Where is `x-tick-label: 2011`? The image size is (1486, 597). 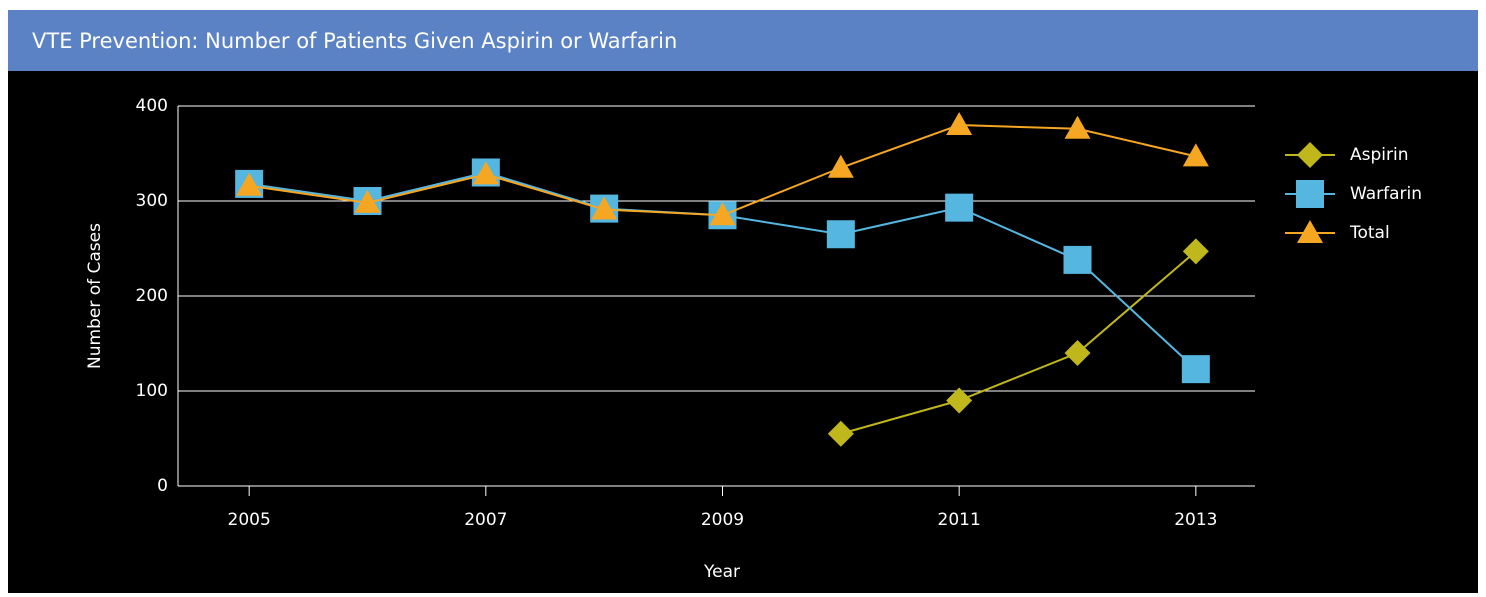 x-tick-label: 2011 is located at coordinates (959, 520).